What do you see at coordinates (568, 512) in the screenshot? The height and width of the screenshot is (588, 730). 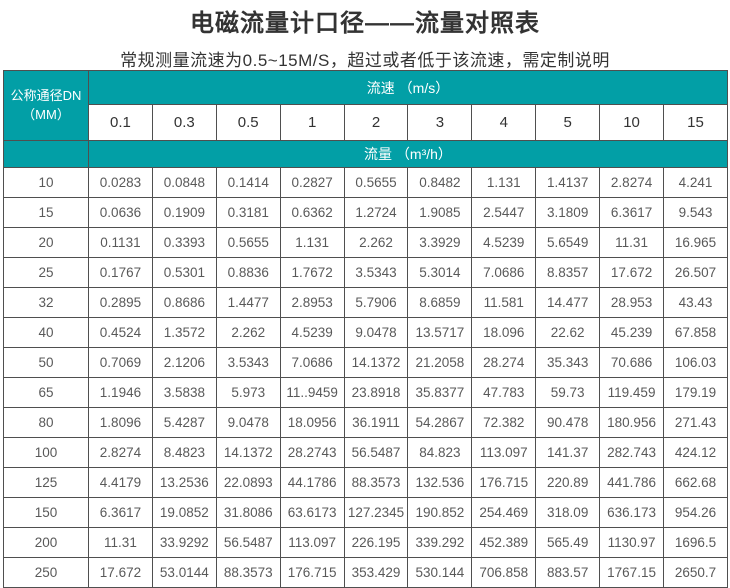 I see `flow-value-cell: 318.09` at bounding box center [568, 512].